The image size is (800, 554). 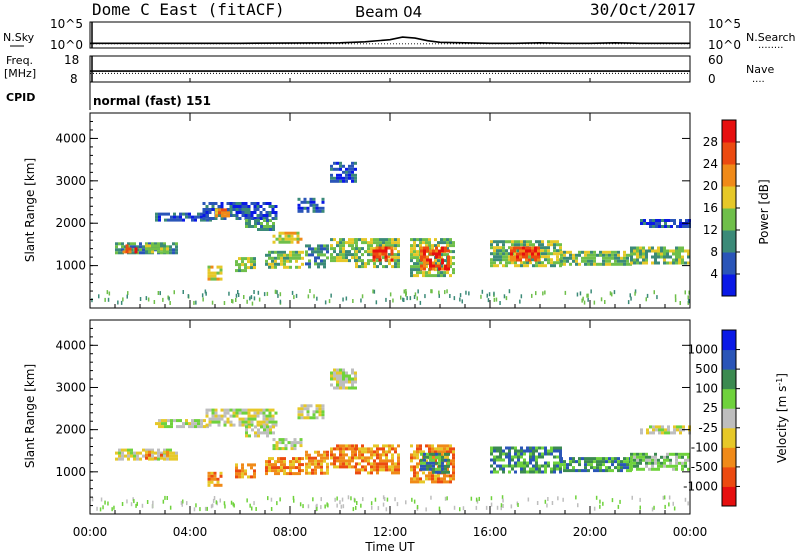 I want to click on x-tick-label: 20:00, so click(x=590, y=532).